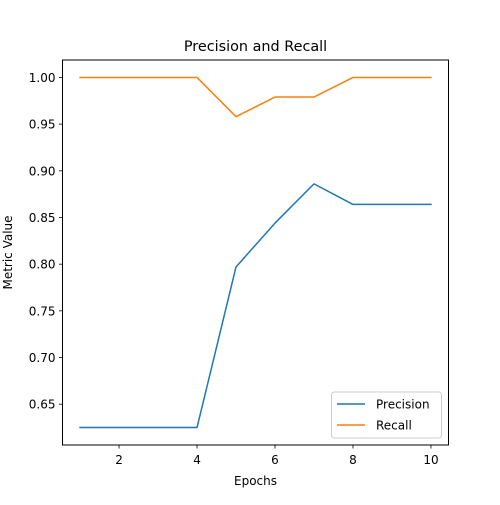  I want to click on y-axis-label: Metric Value, so click(8, 252).